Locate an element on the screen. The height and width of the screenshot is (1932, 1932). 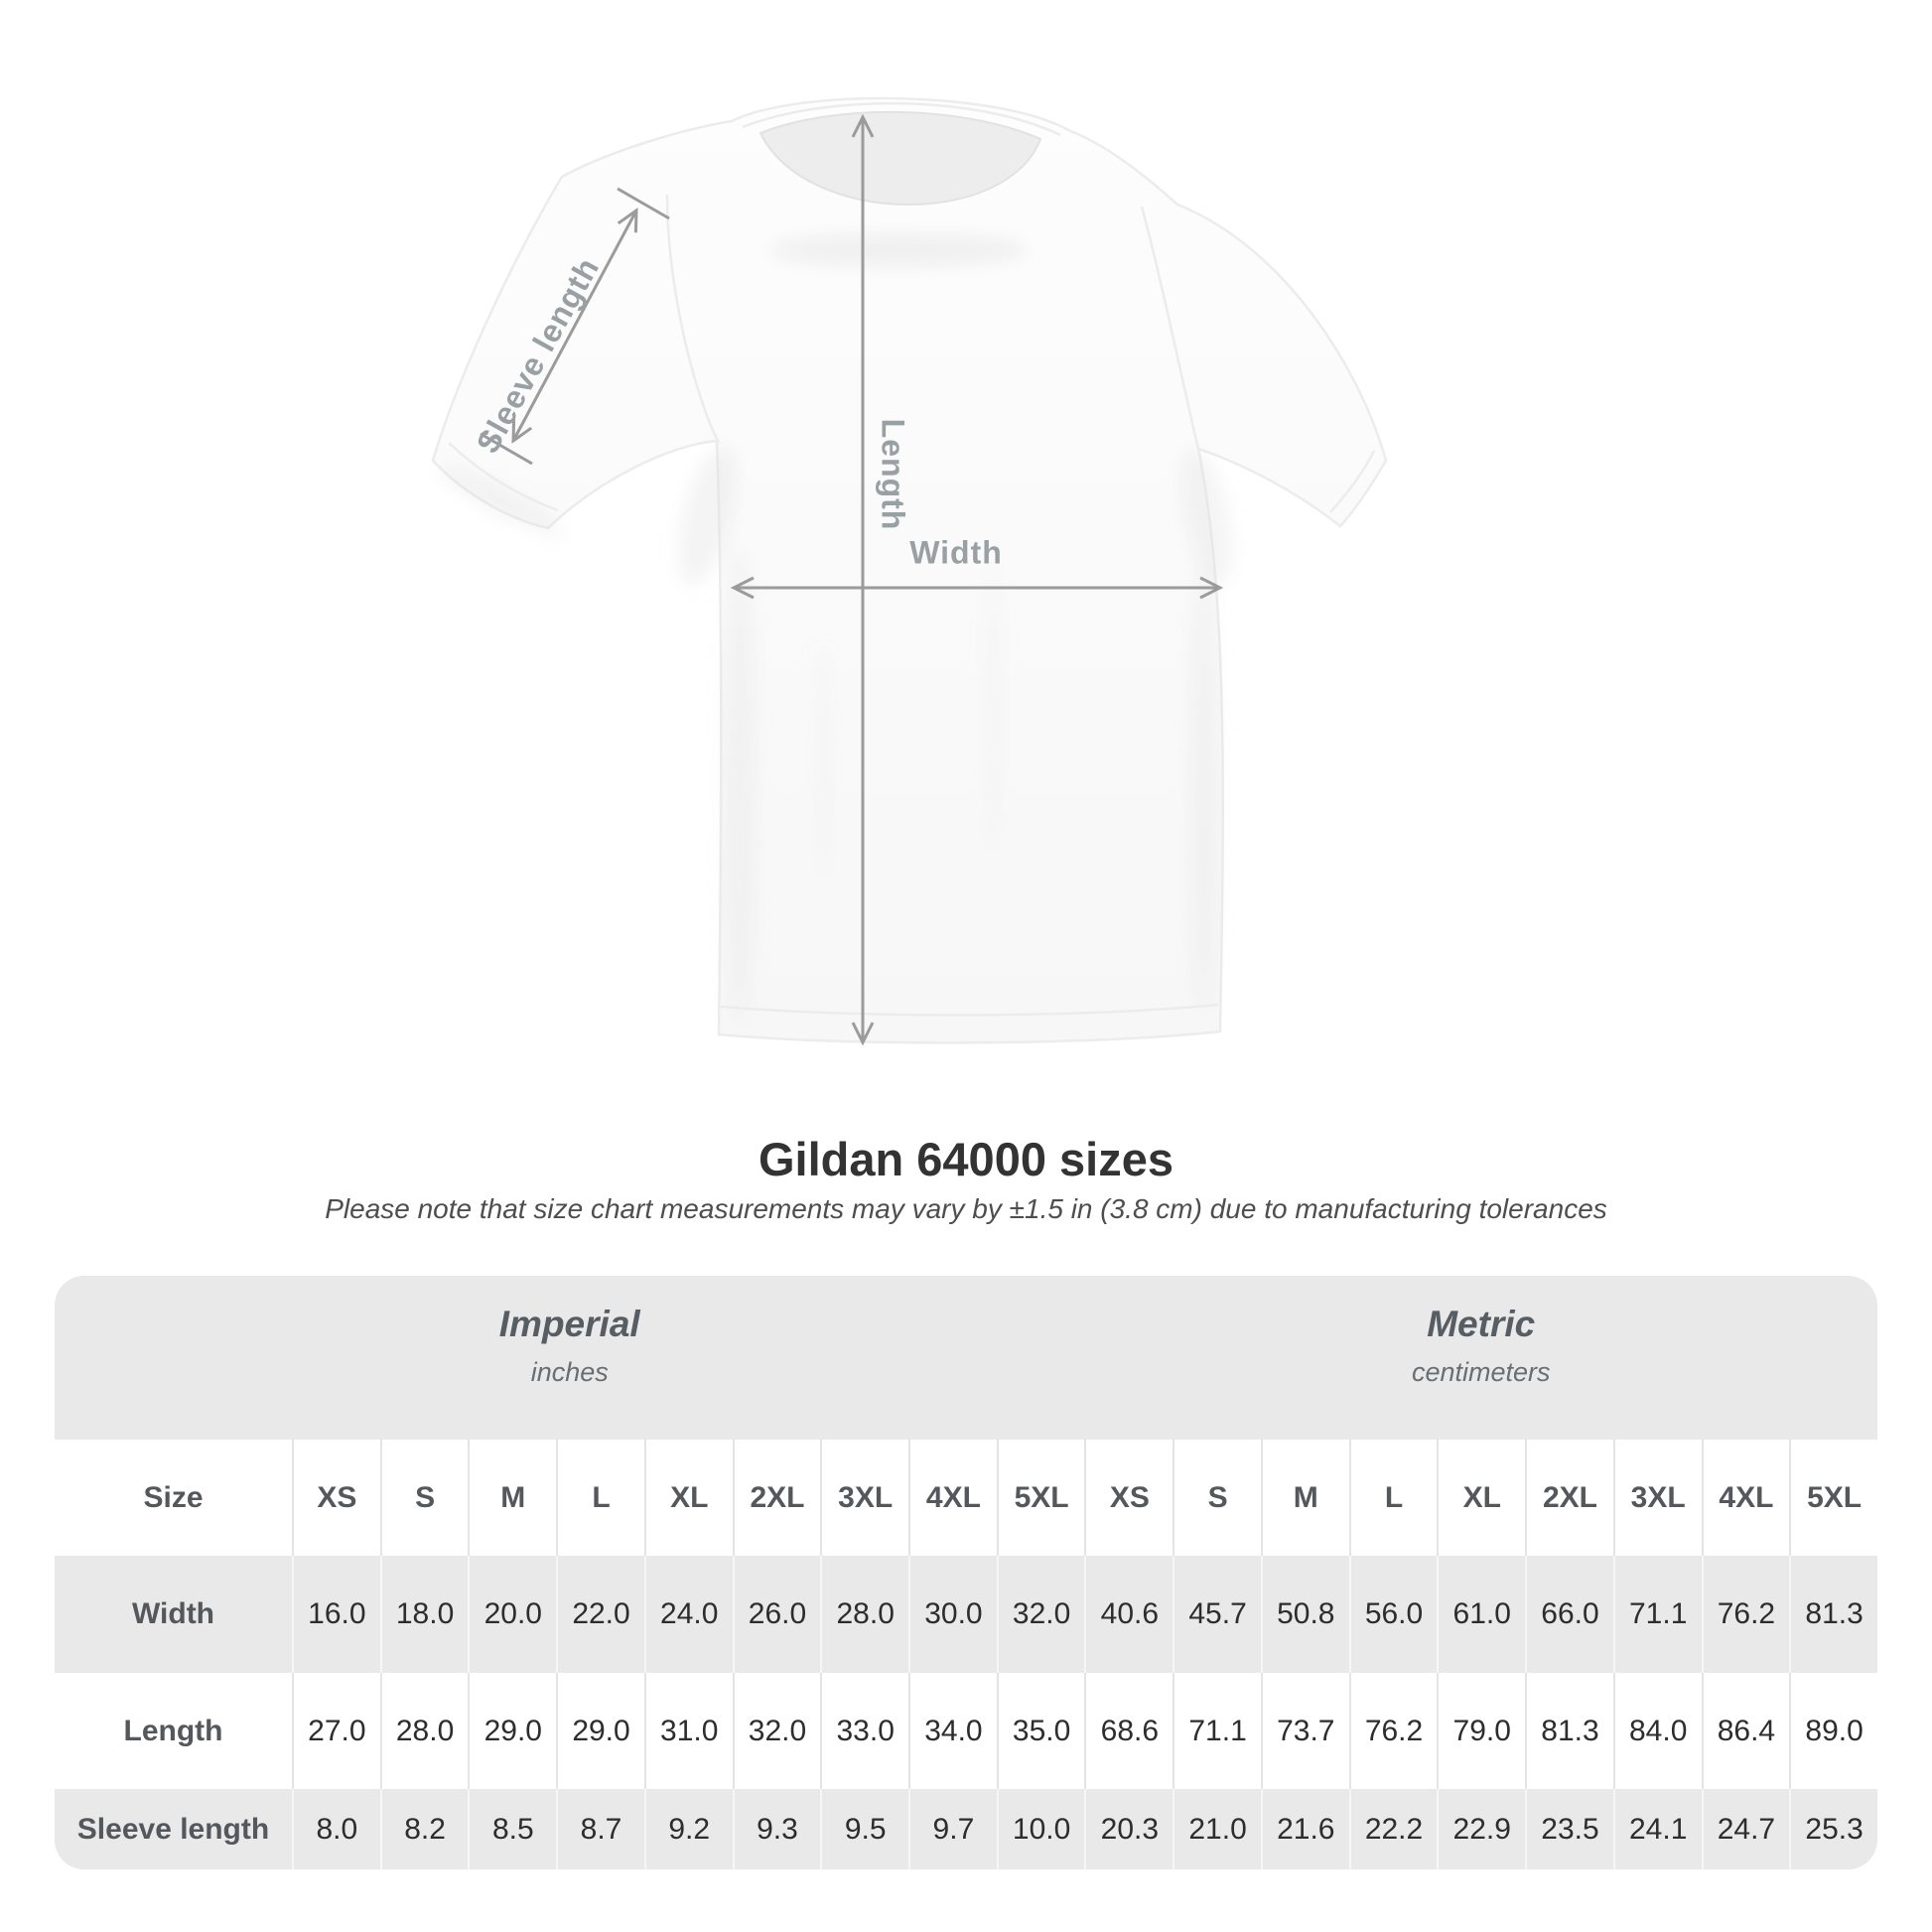
table-cell: 61.0 is located at coordinates (1481, 1615).